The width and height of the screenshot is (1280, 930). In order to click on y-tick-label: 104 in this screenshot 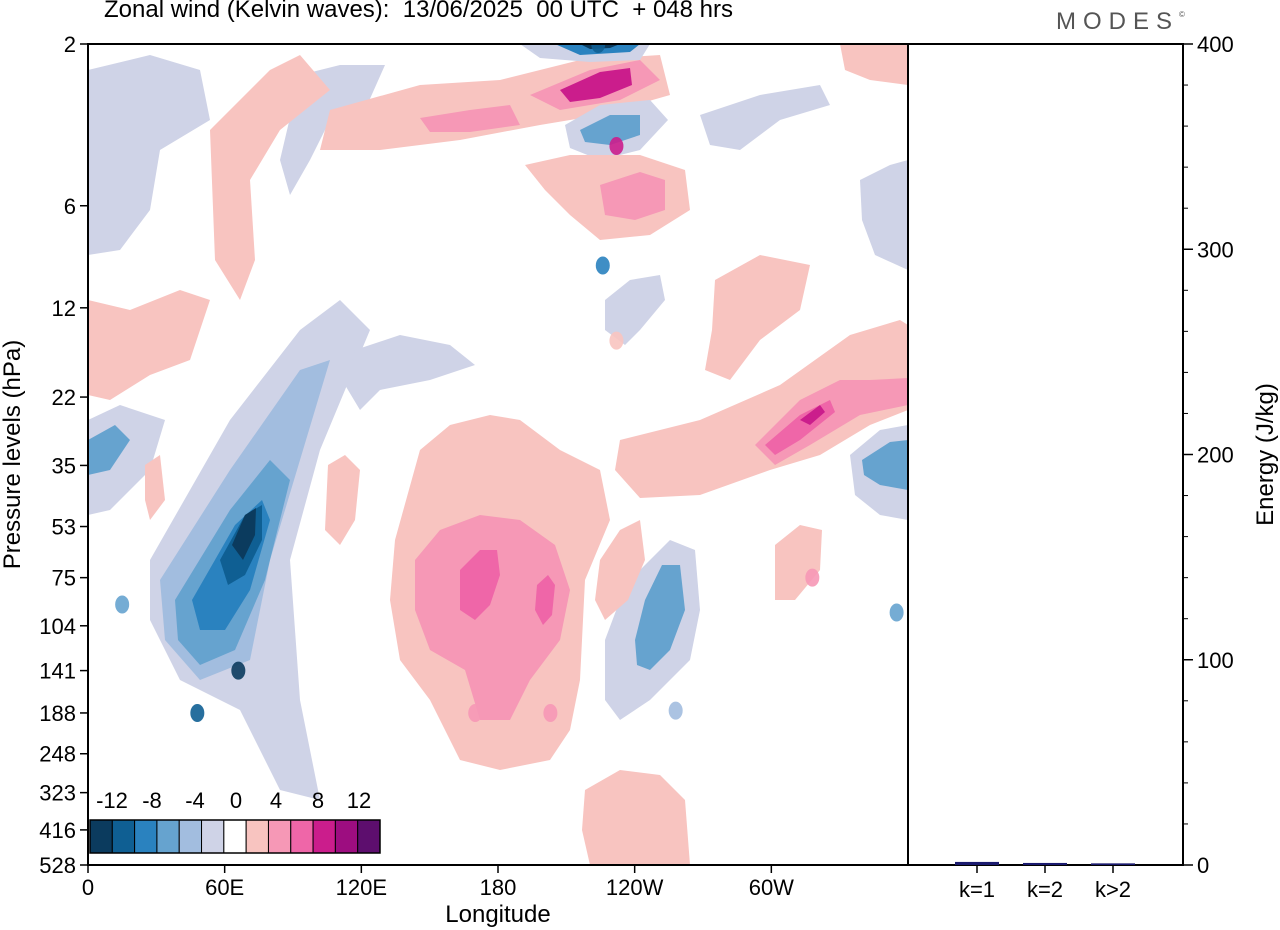, I will do `click(57, 626)`.